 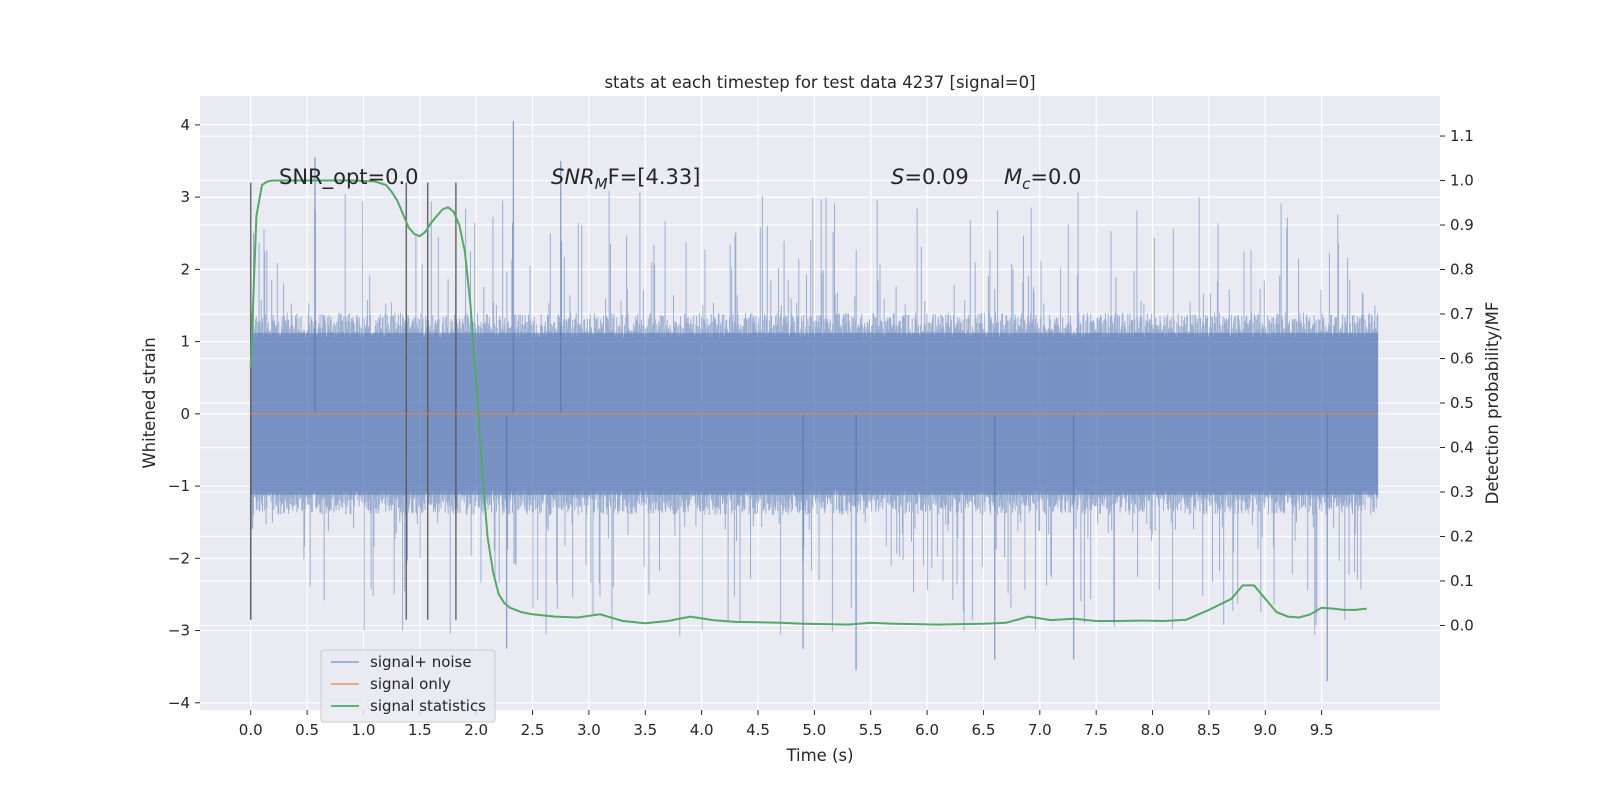 I want to click on annotation-snr-mf: SNRMF=[4.33], so click(x=625, y=179).